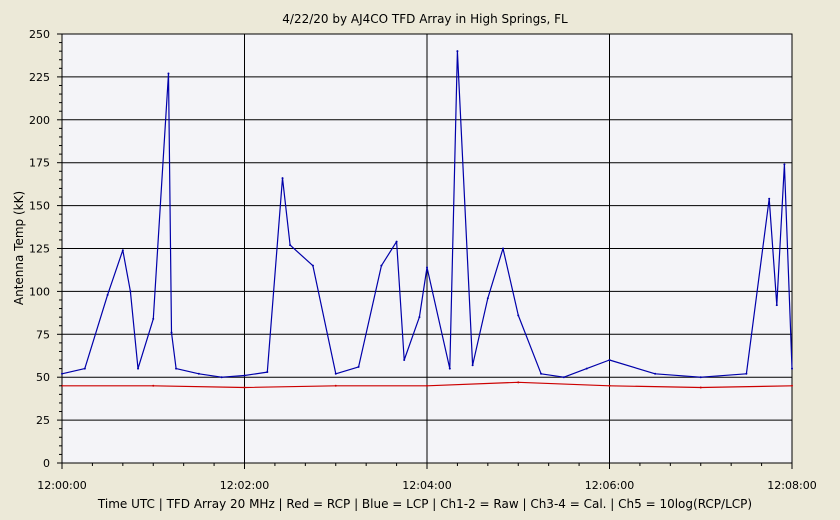 The width and height of the screenshot is (840, 520). I want to click on x-tick-label: 12:06:00, so click(609, 485).